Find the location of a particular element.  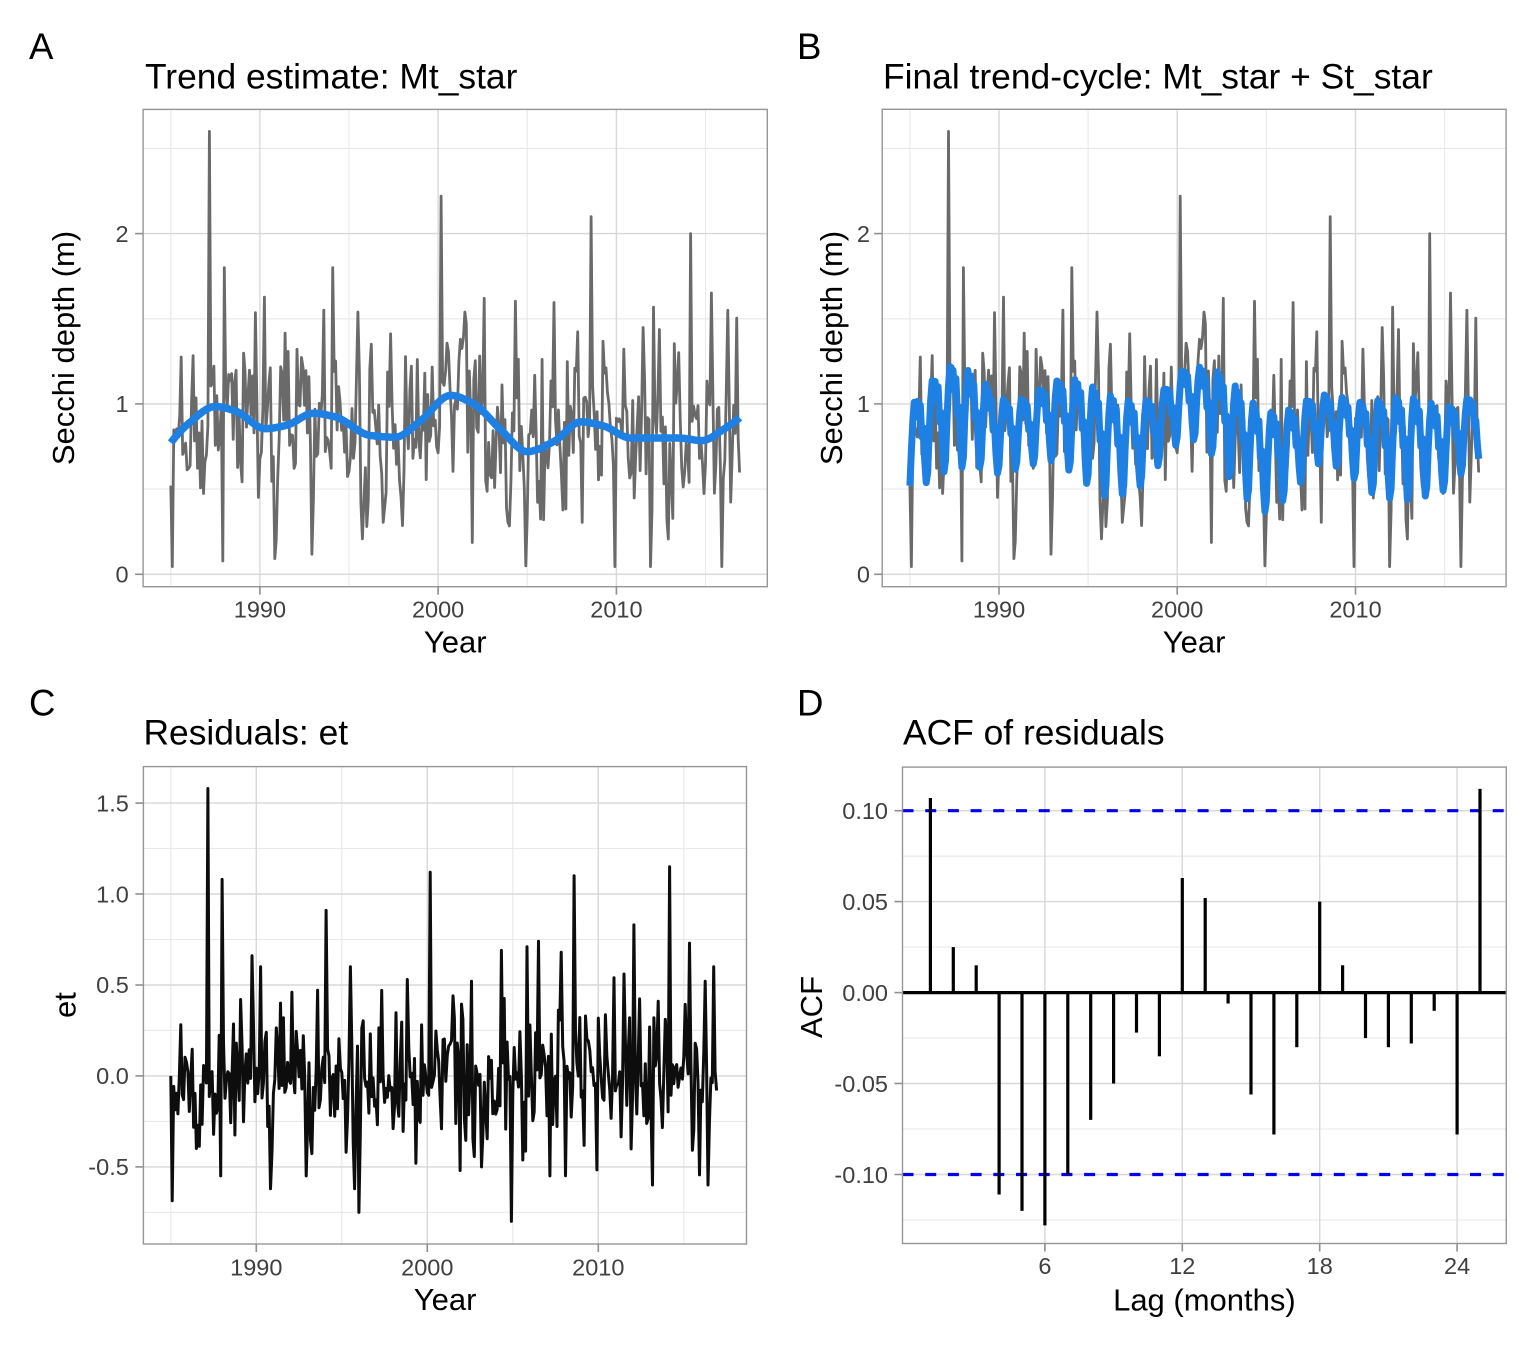

svg-text: 0.00 is located at coordinates (865, 993).